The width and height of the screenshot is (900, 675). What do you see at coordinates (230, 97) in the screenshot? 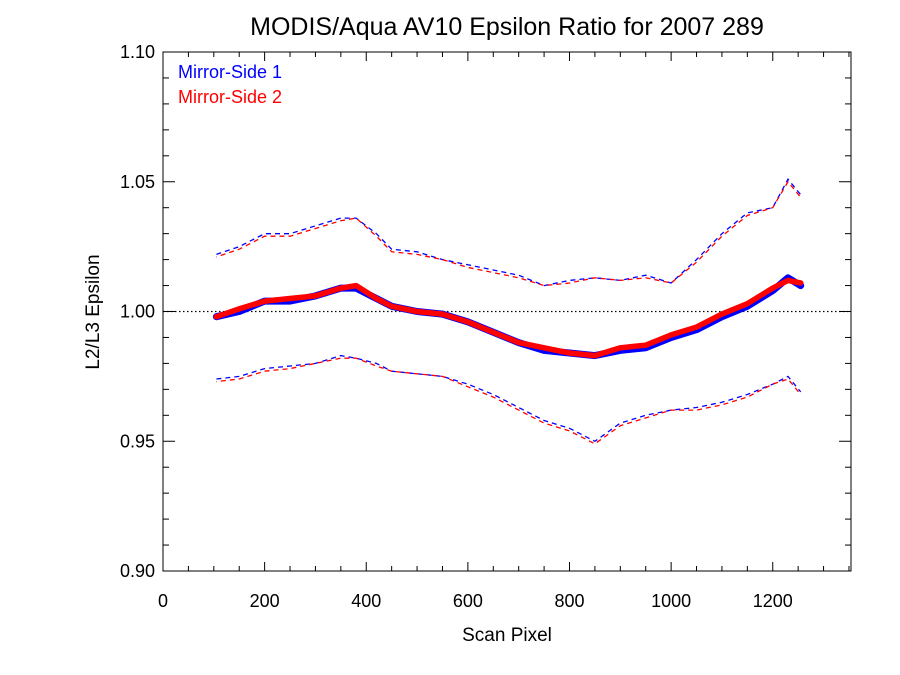
I see `legend-entry-mirror-side-2: Mirror-Side 2` at bounding box center [230, 97].